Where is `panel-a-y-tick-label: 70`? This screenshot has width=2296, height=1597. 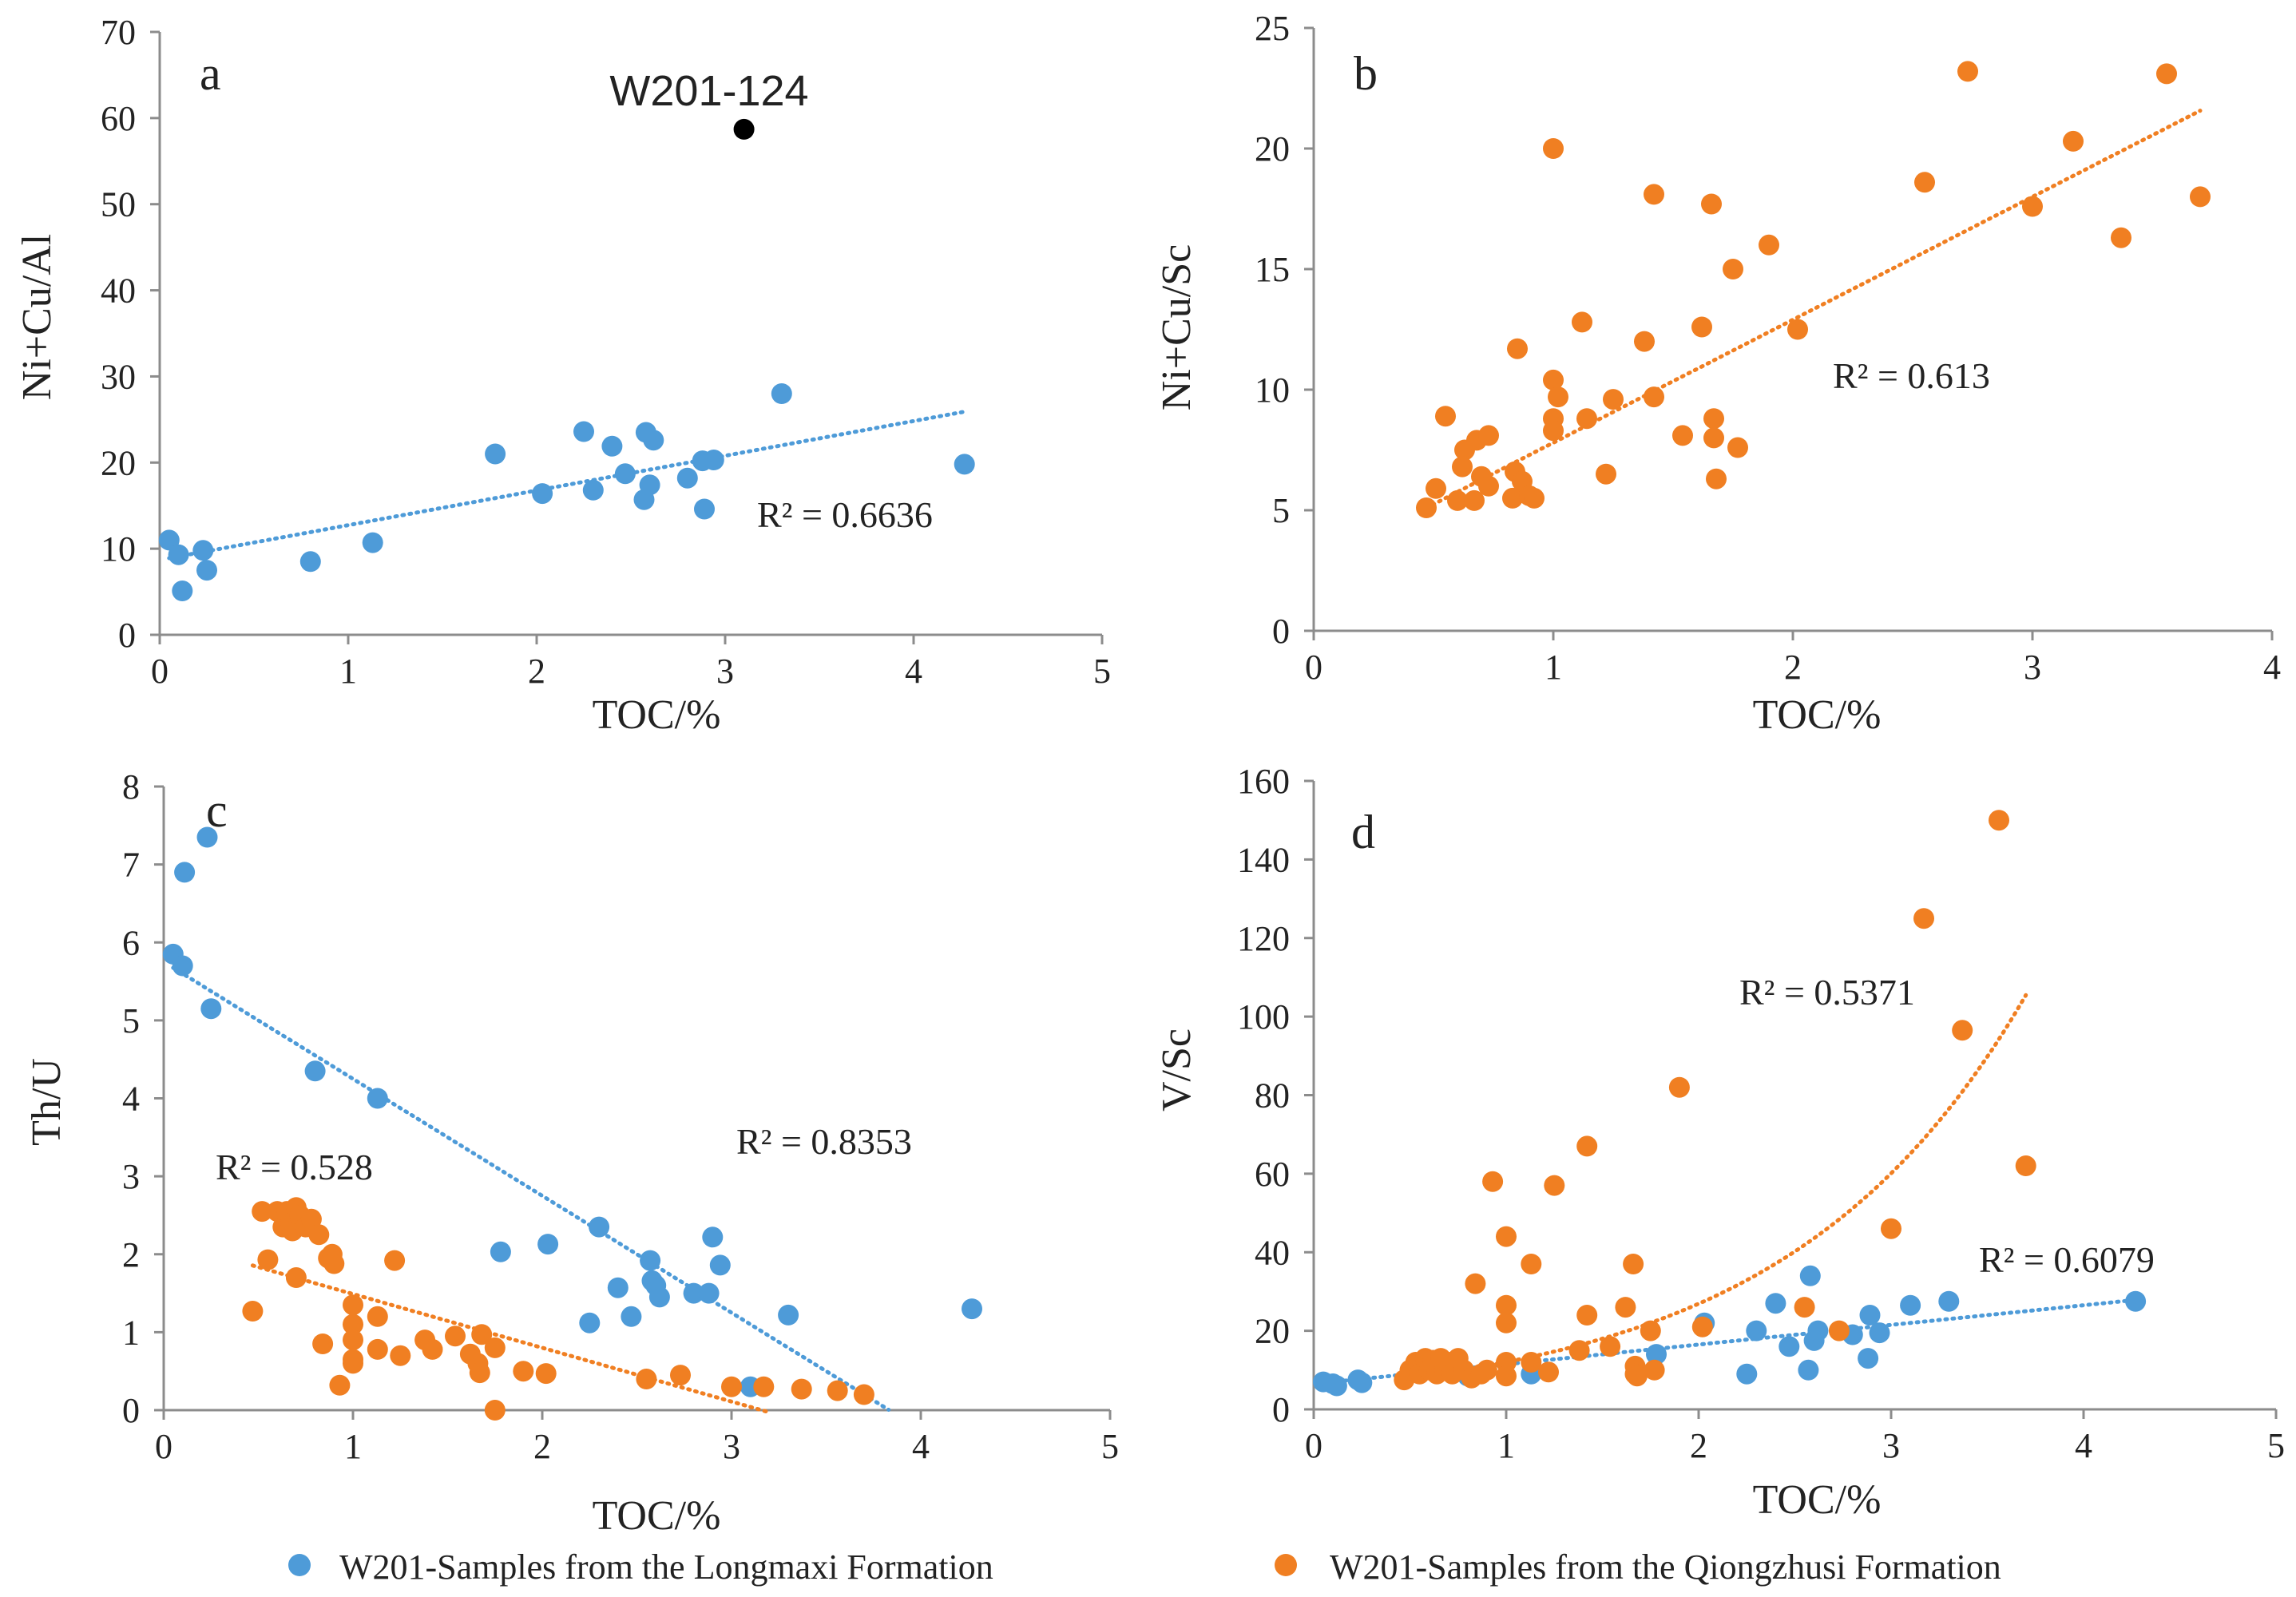 panel-a-y-tick-label: 70 is located at coordinates (118, 32).